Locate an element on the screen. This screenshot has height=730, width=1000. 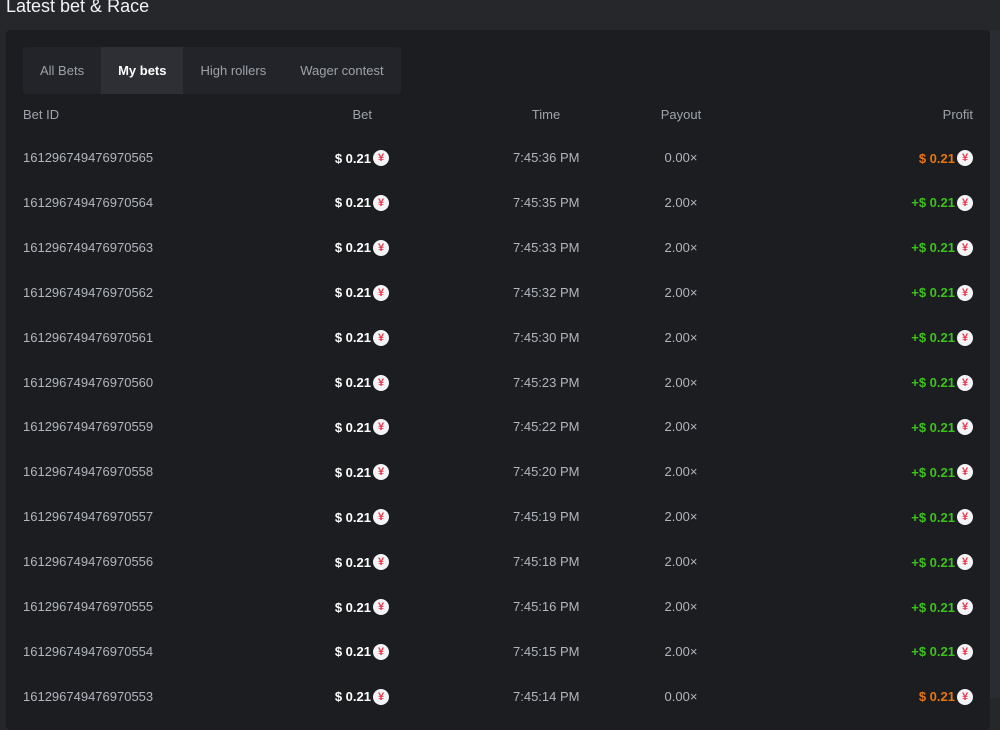
bet-id: 161296749476970559 is located at coordinates (88, 427).